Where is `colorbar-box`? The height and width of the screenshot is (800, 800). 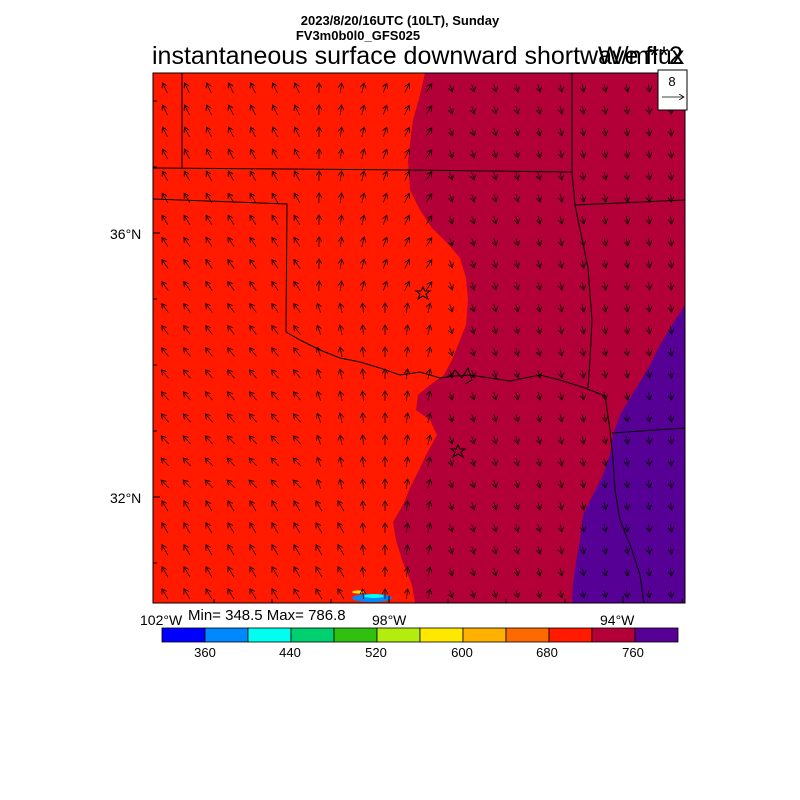
colorbar-box is located at coordinates (269, 635).